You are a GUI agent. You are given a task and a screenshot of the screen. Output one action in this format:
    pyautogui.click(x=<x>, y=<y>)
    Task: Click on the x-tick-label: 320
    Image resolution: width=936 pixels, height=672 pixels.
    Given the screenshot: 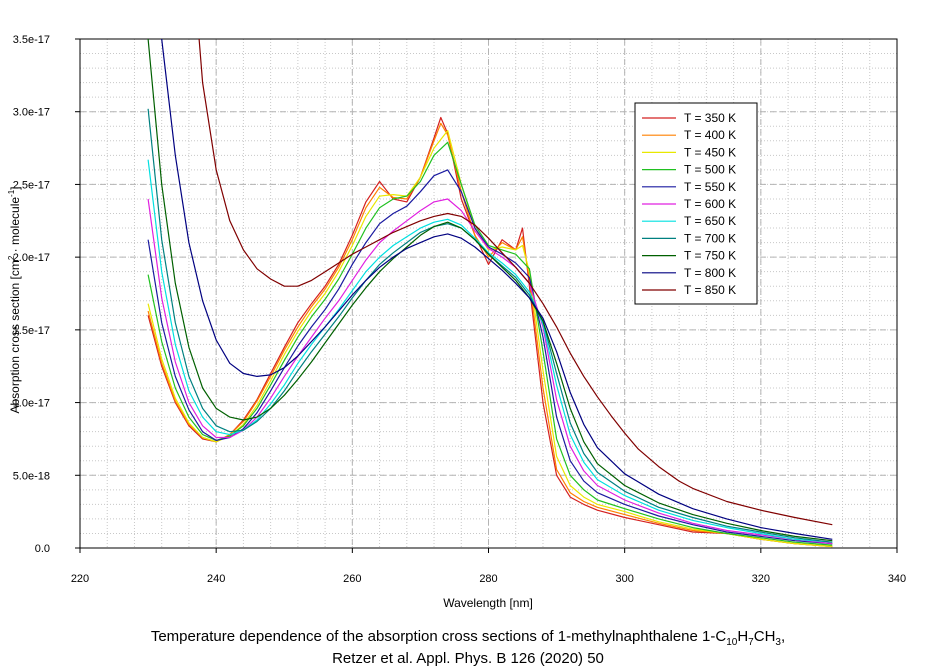 What is the action you would take?
    pyautogui.click(x=761, y=579)
    